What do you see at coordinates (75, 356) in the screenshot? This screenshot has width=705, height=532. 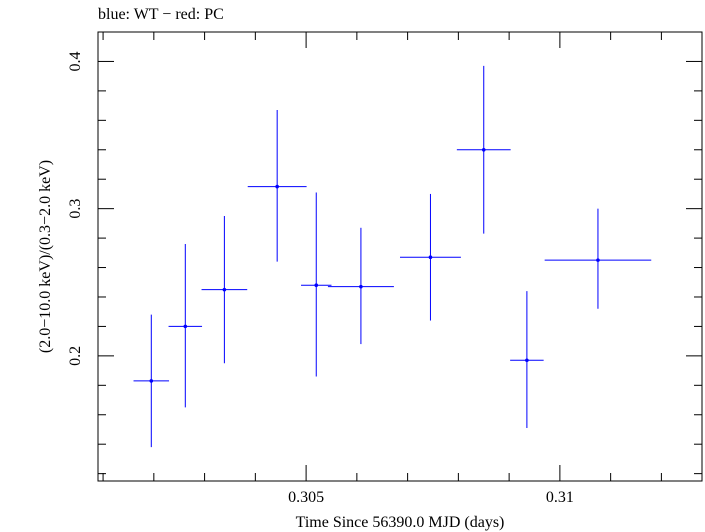 I see `y-tick-label: 0.2` at bounding box center [75, 356].